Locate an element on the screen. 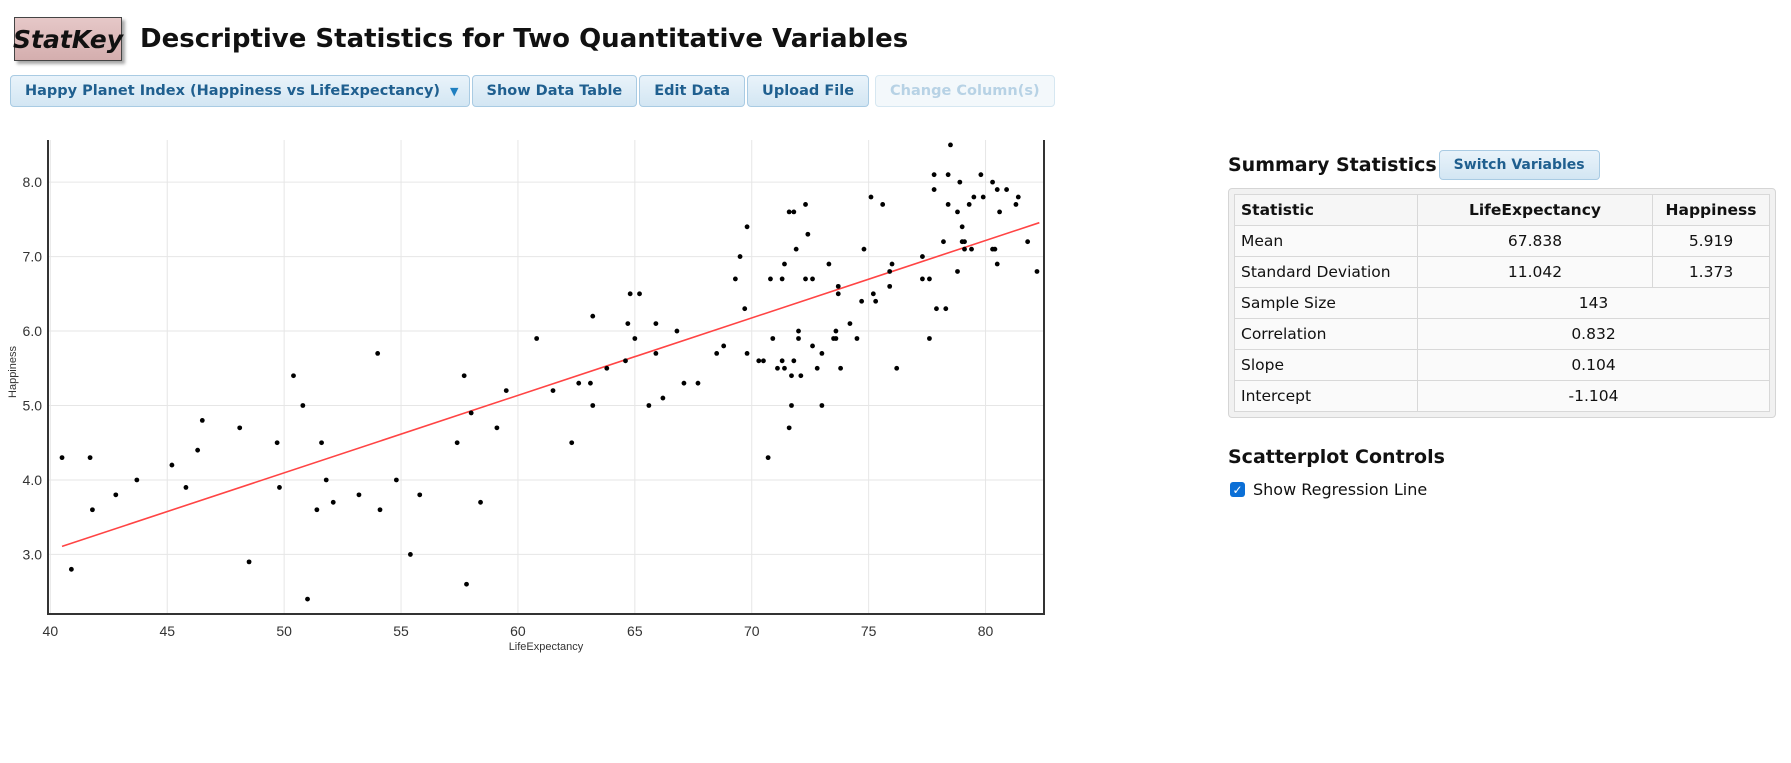 This screenshot has height=763, width=1791. header-y-variable: Happiness is located at coordinates (1711, 210).